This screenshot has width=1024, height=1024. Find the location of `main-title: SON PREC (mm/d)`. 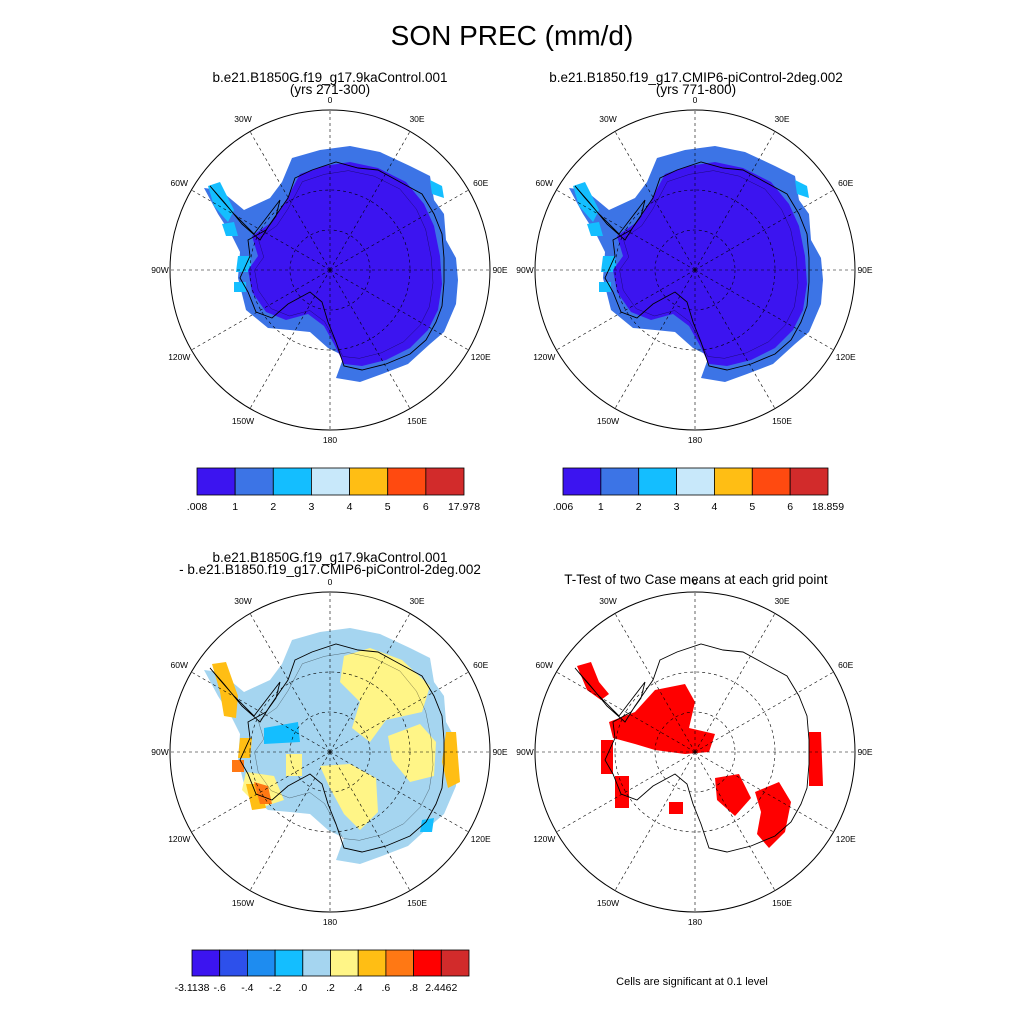

main-title: SON PREC (mm/d) is located at coordinates (512, 35).